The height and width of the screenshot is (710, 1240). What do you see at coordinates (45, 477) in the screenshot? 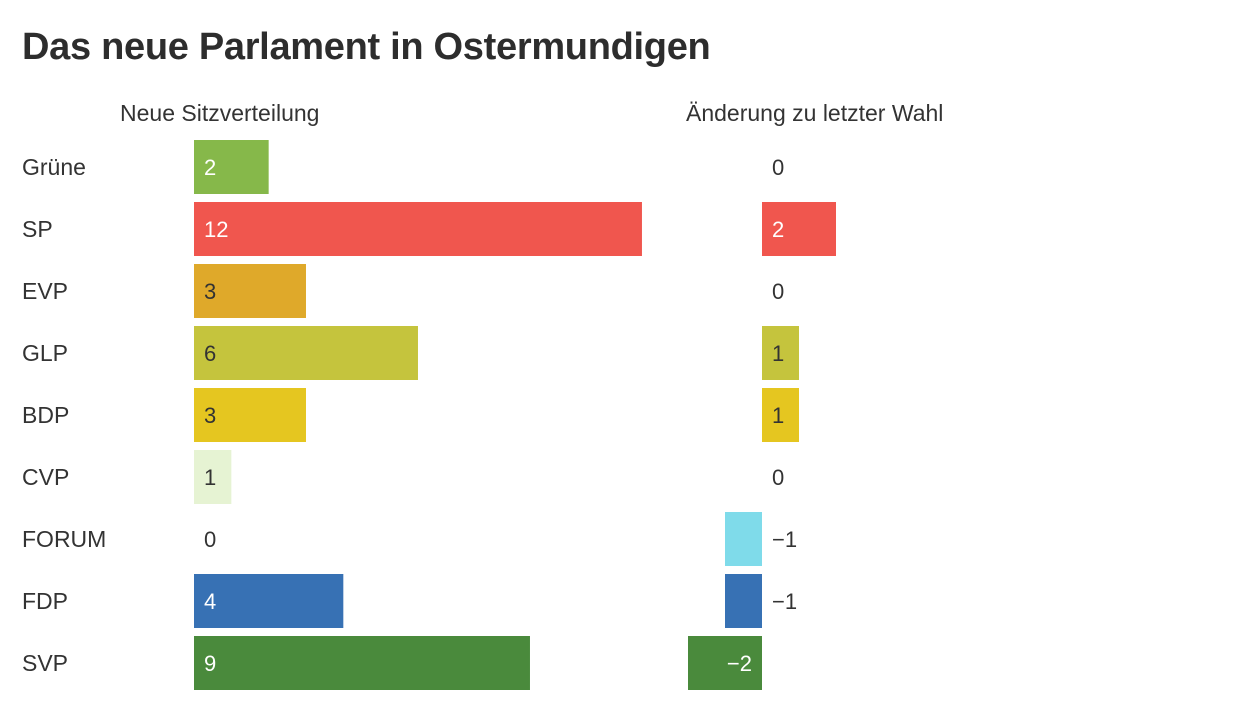
I see `category-label: CVP` at bounding box center [45, 477].